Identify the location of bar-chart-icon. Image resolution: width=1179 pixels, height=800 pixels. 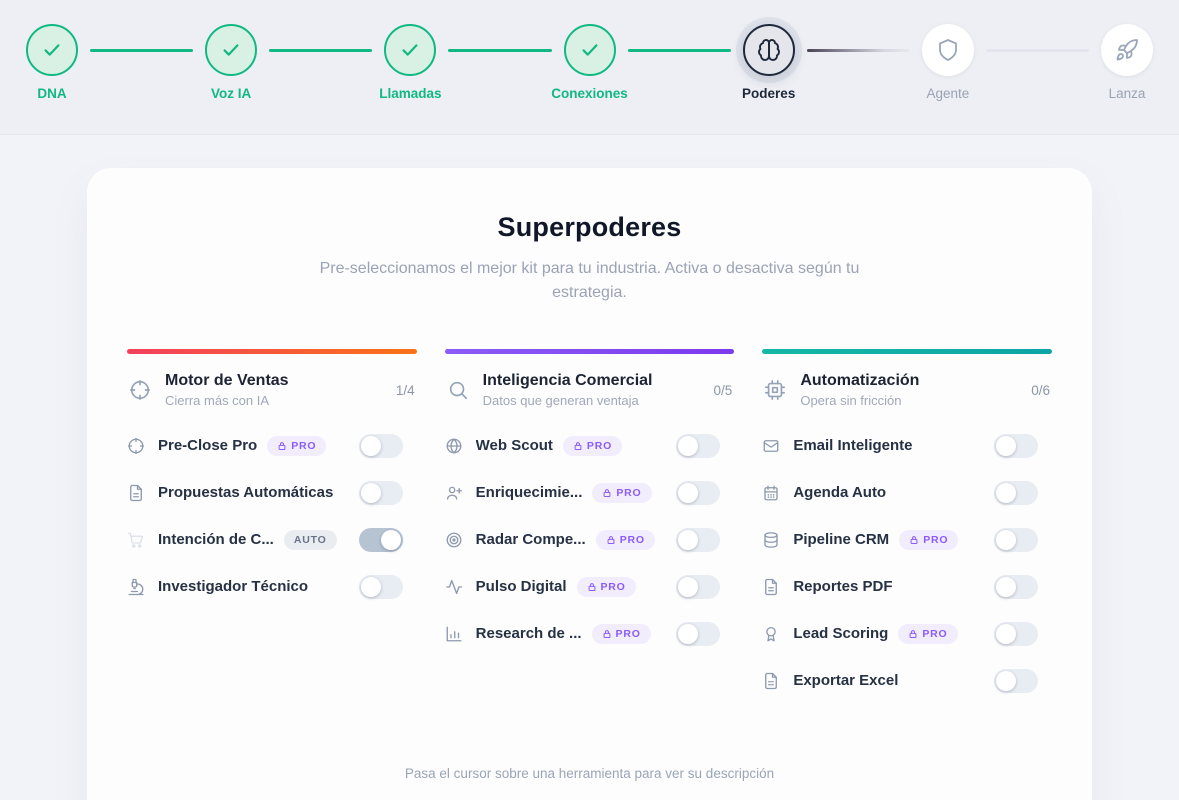
(454, 634).